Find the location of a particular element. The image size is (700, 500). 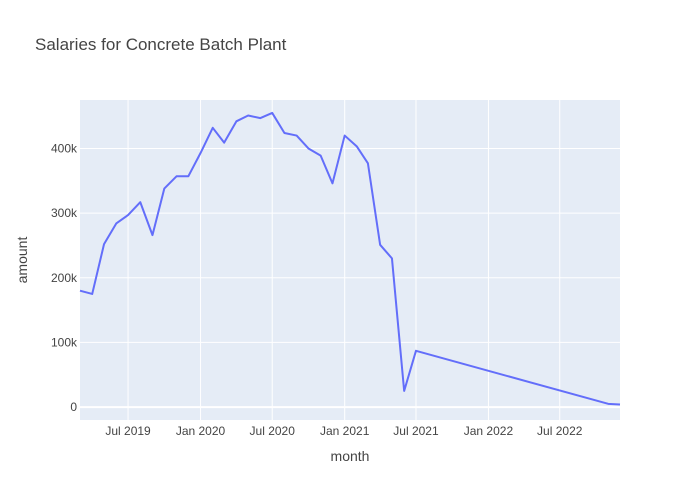

x-axis-title: month is located at coordinates (350, 456).